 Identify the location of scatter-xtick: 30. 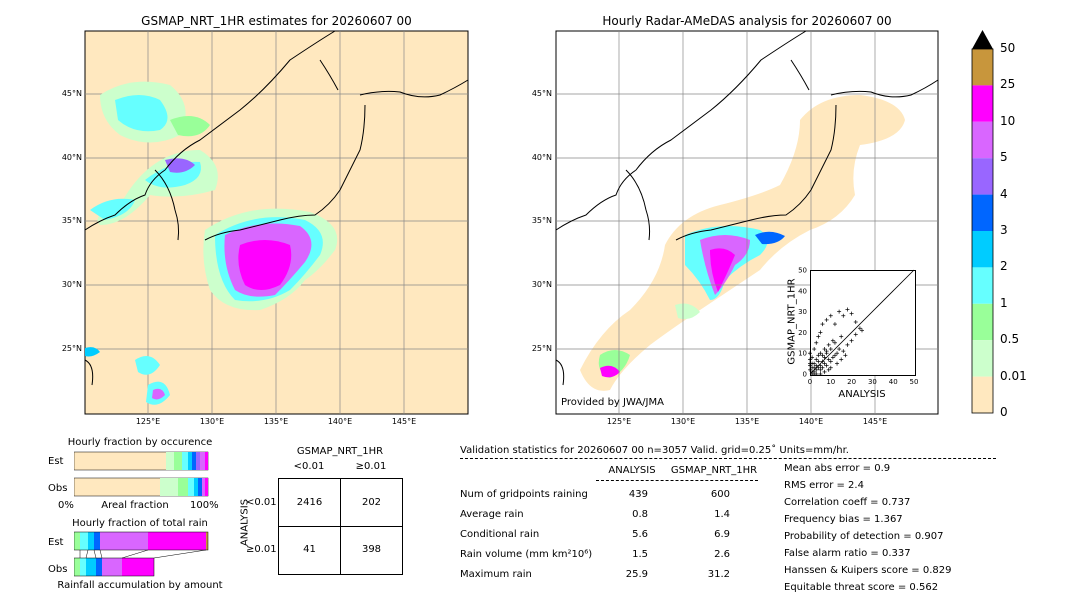
(872, 382).